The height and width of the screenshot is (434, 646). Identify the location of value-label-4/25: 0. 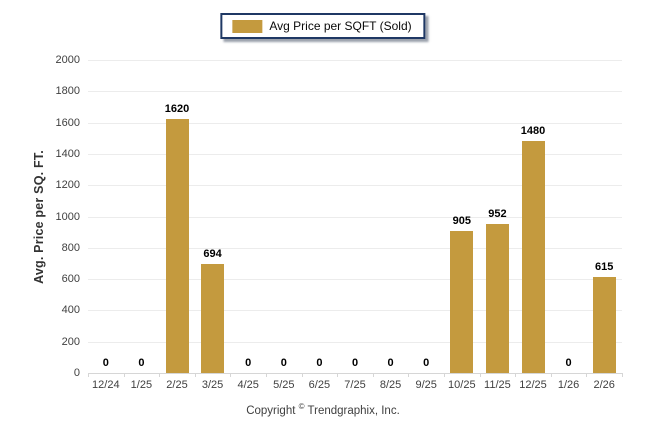
(248, 363).